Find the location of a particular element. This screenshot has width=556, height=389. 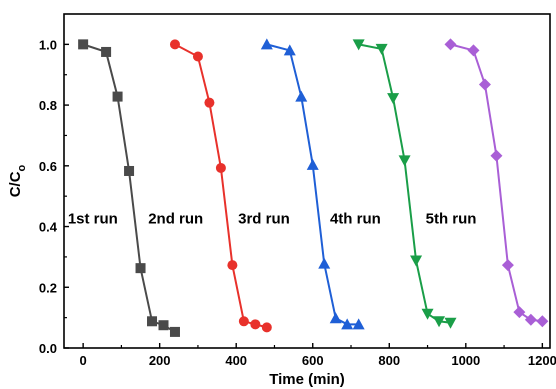

y-axis-title: C/Co is located at coordinates (17, 180).